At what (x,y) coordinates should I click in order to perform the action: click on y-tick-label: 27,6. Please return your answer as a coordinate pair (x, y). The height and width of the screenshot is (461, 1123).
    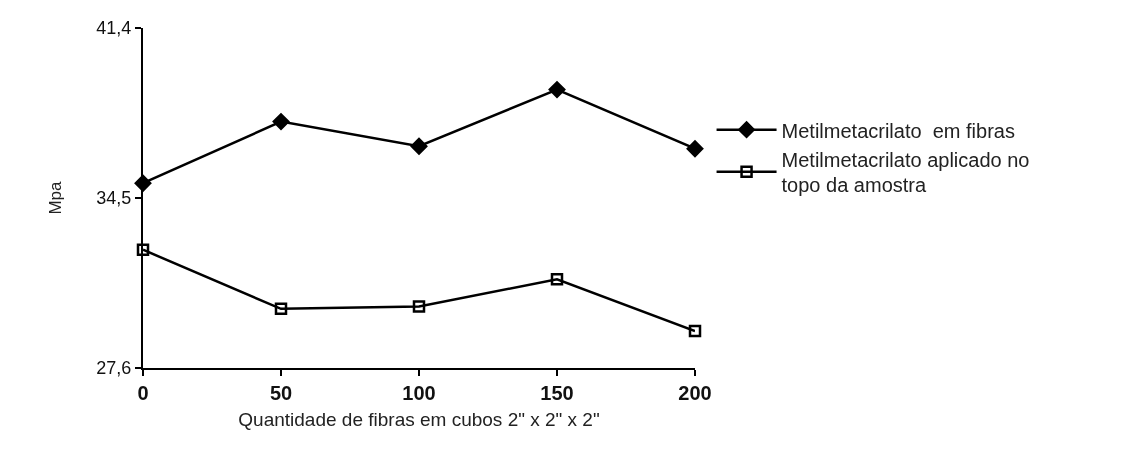
    Looking at the image, I should click on (114, 368).